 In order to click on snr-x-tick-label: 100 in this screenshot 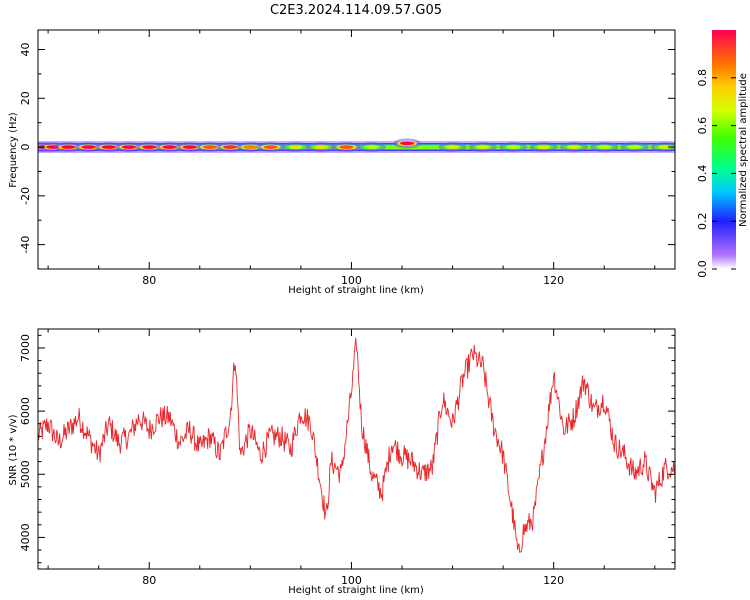, I will do `click(351, 580)`.